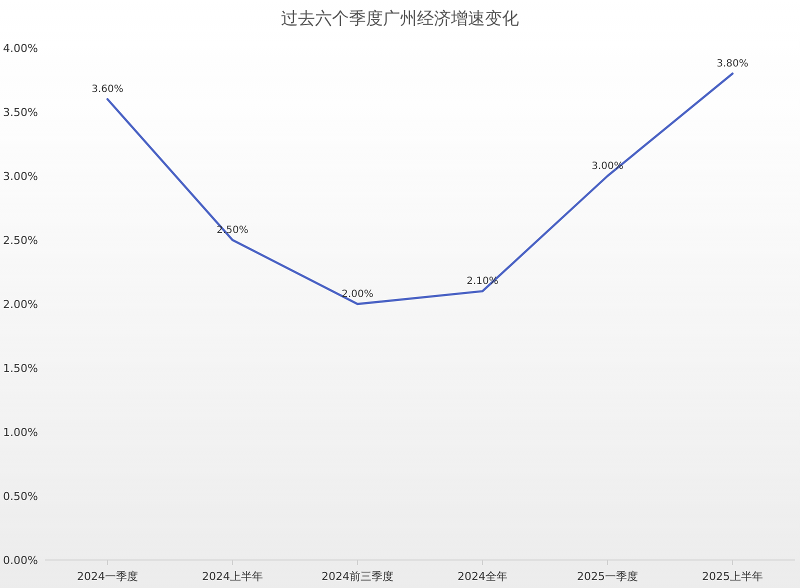  What do you see at coordinates (358, 576) in the screenshot?
I see `x-tick-label: 2024前三季度` at bounding box center [358, 576].